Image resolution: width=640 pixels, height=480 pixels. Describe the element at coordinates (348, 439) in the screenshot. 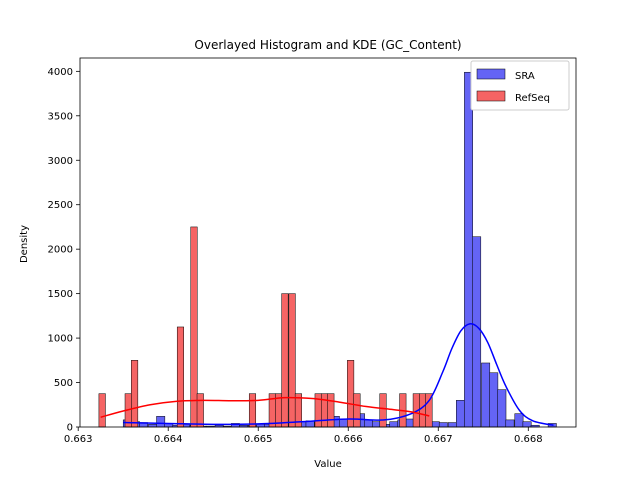

I see `x-tick-label-3: 0.666` at that location.